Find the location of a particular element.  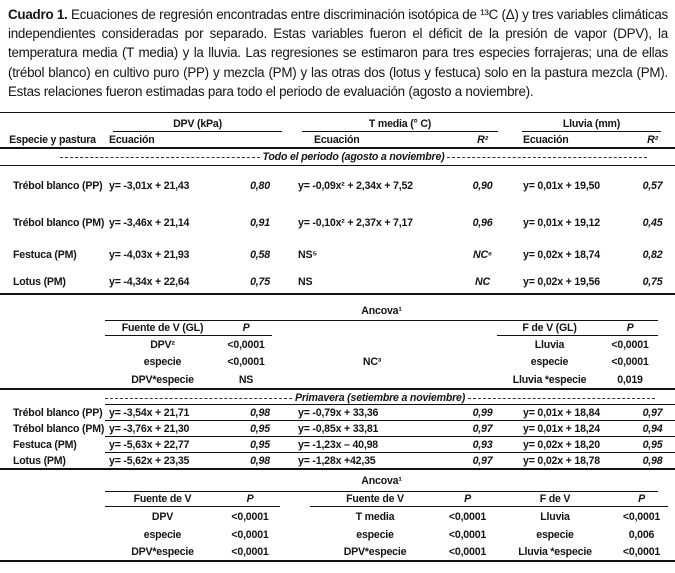

ancova2-left-header: Fuente de V is located at coordinates (162, 499).